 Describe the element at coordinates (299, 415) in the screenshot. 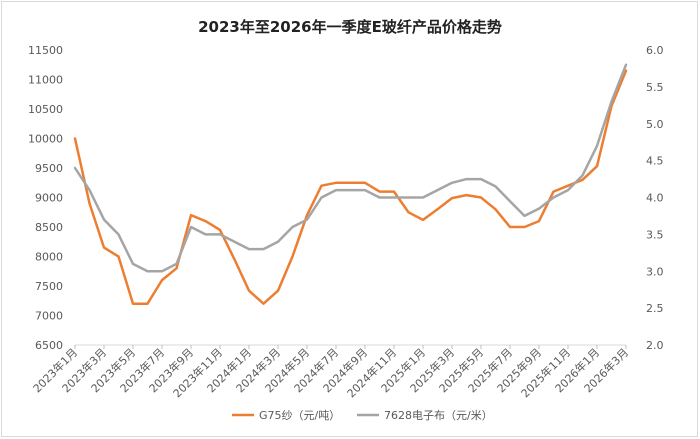

I see `legend-label-1: G75纱（元/吨）` at that location.